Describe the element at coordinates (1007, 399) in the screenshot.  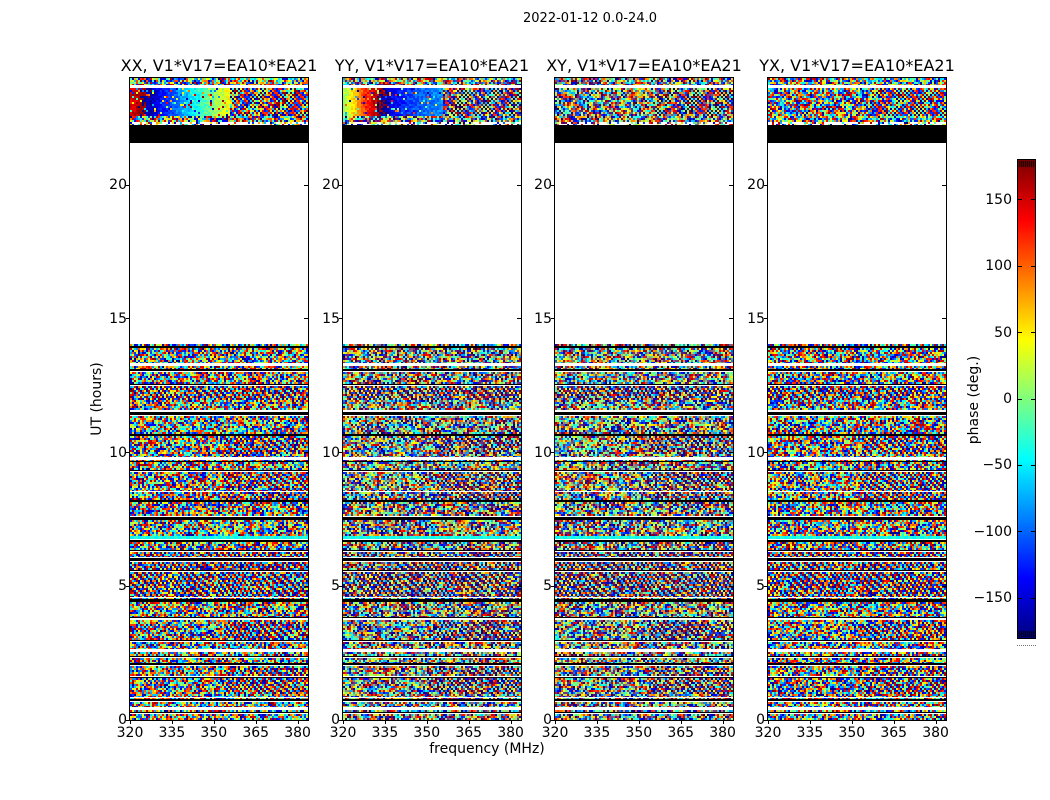
I see `colorbar-tick-label: 0` at that location.